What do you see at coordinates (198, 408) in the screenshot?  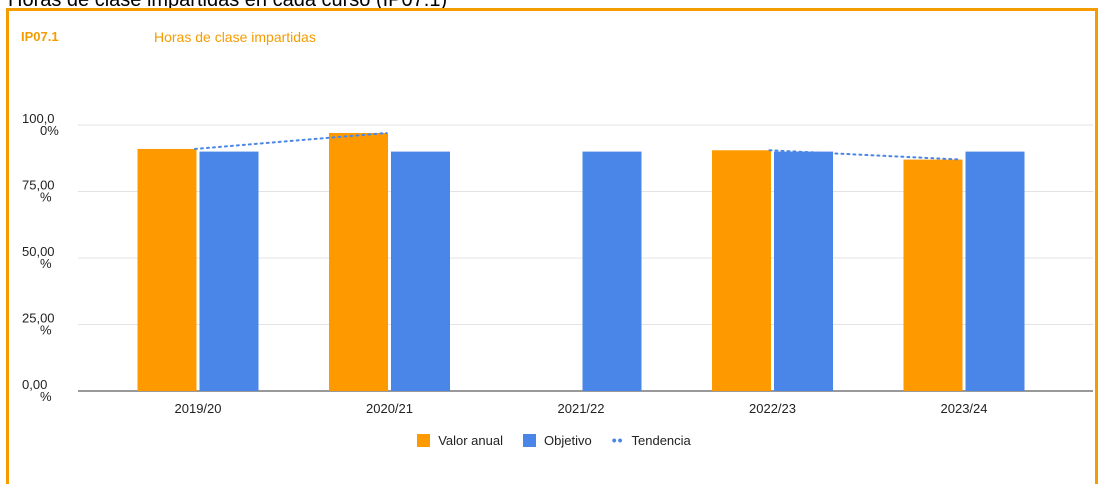 I see `x-tick-label: 2019/20` at bounding box center [198, 408].